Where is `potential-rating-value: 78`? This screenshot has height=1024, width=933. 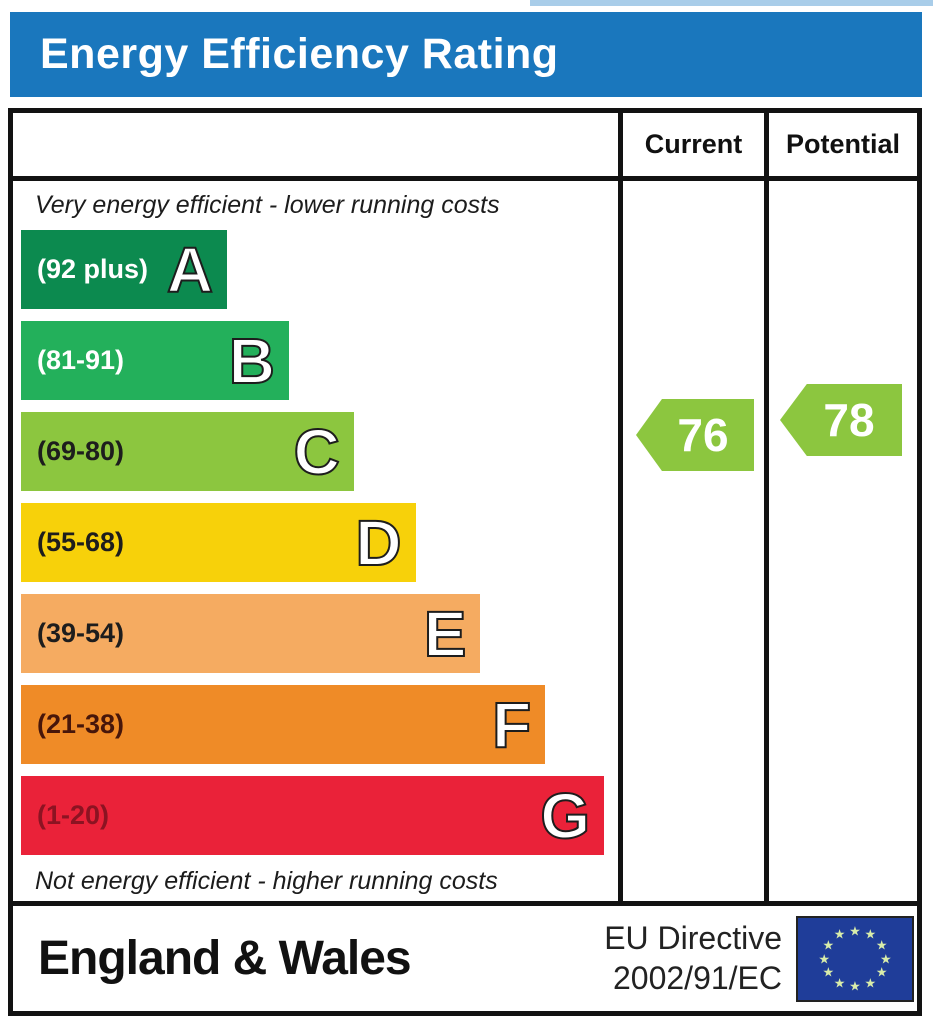 potential-rating-value: 78 is located at coordinates (849, 420).